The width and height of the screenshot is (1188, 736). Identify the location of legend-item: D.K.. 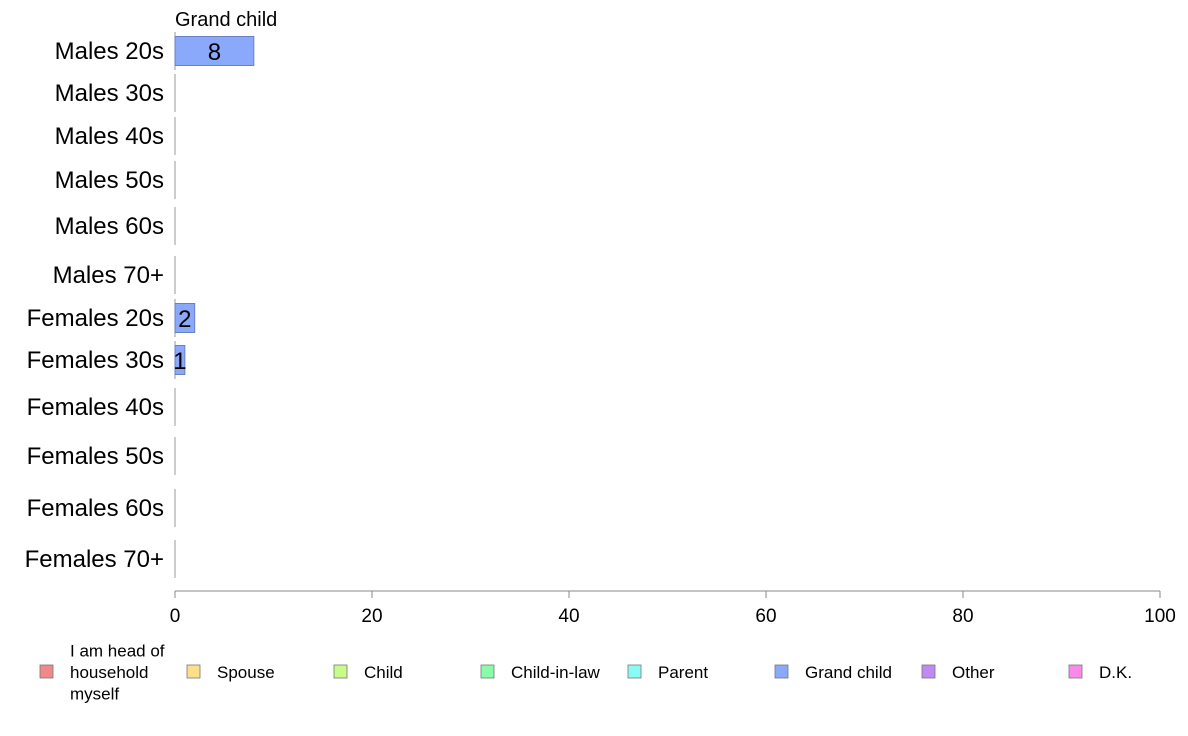
(1100, 672).